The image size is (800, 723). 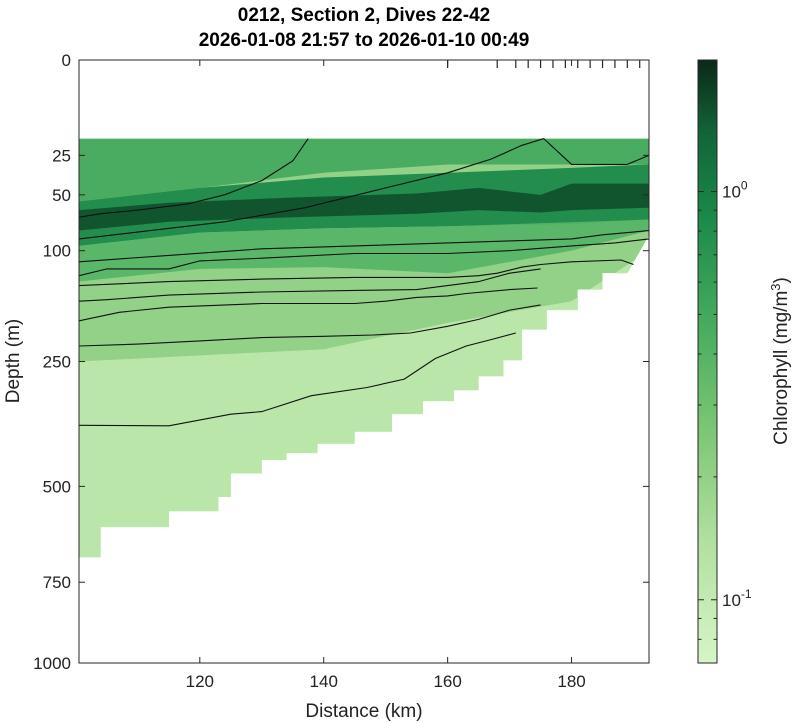 What do you see at coordinates (57, 251) in the screenshot?
I see `y-tick-label: 100` at bounding box center [57, 251].